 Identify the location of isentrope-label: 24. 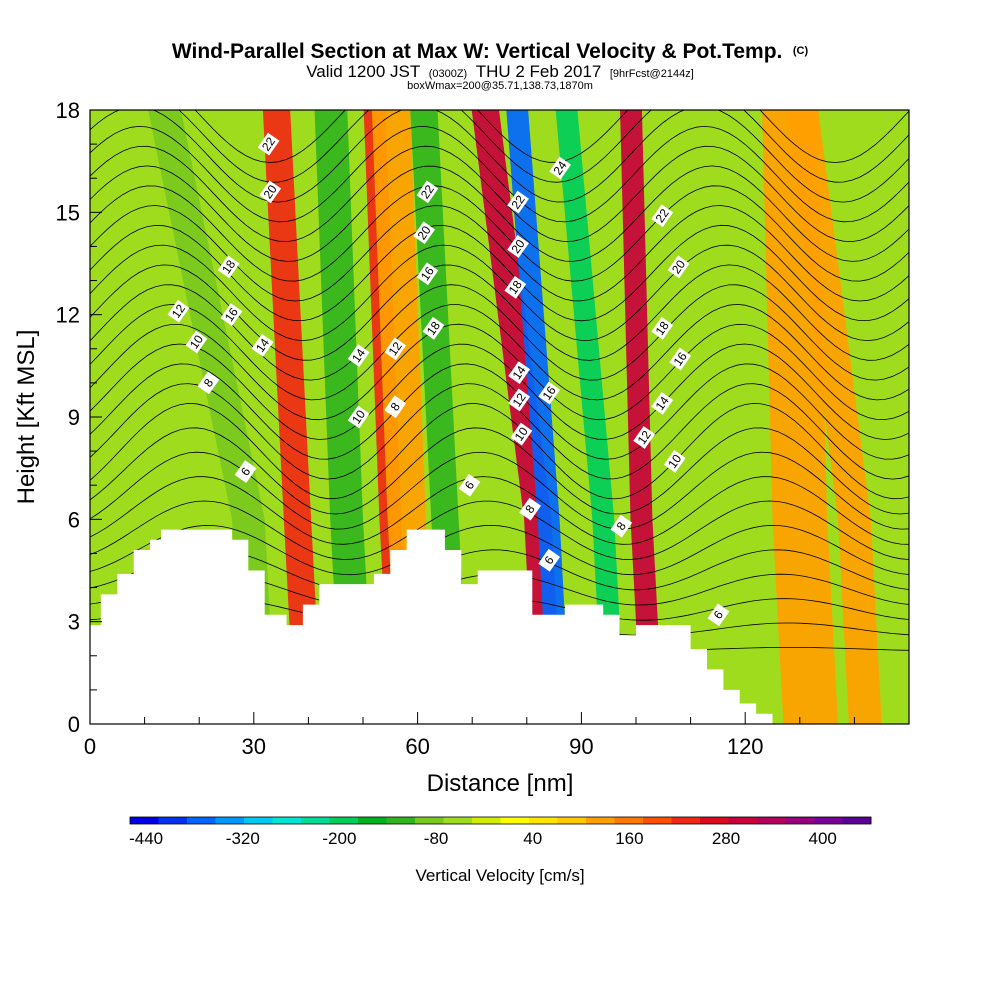
(560, 168).